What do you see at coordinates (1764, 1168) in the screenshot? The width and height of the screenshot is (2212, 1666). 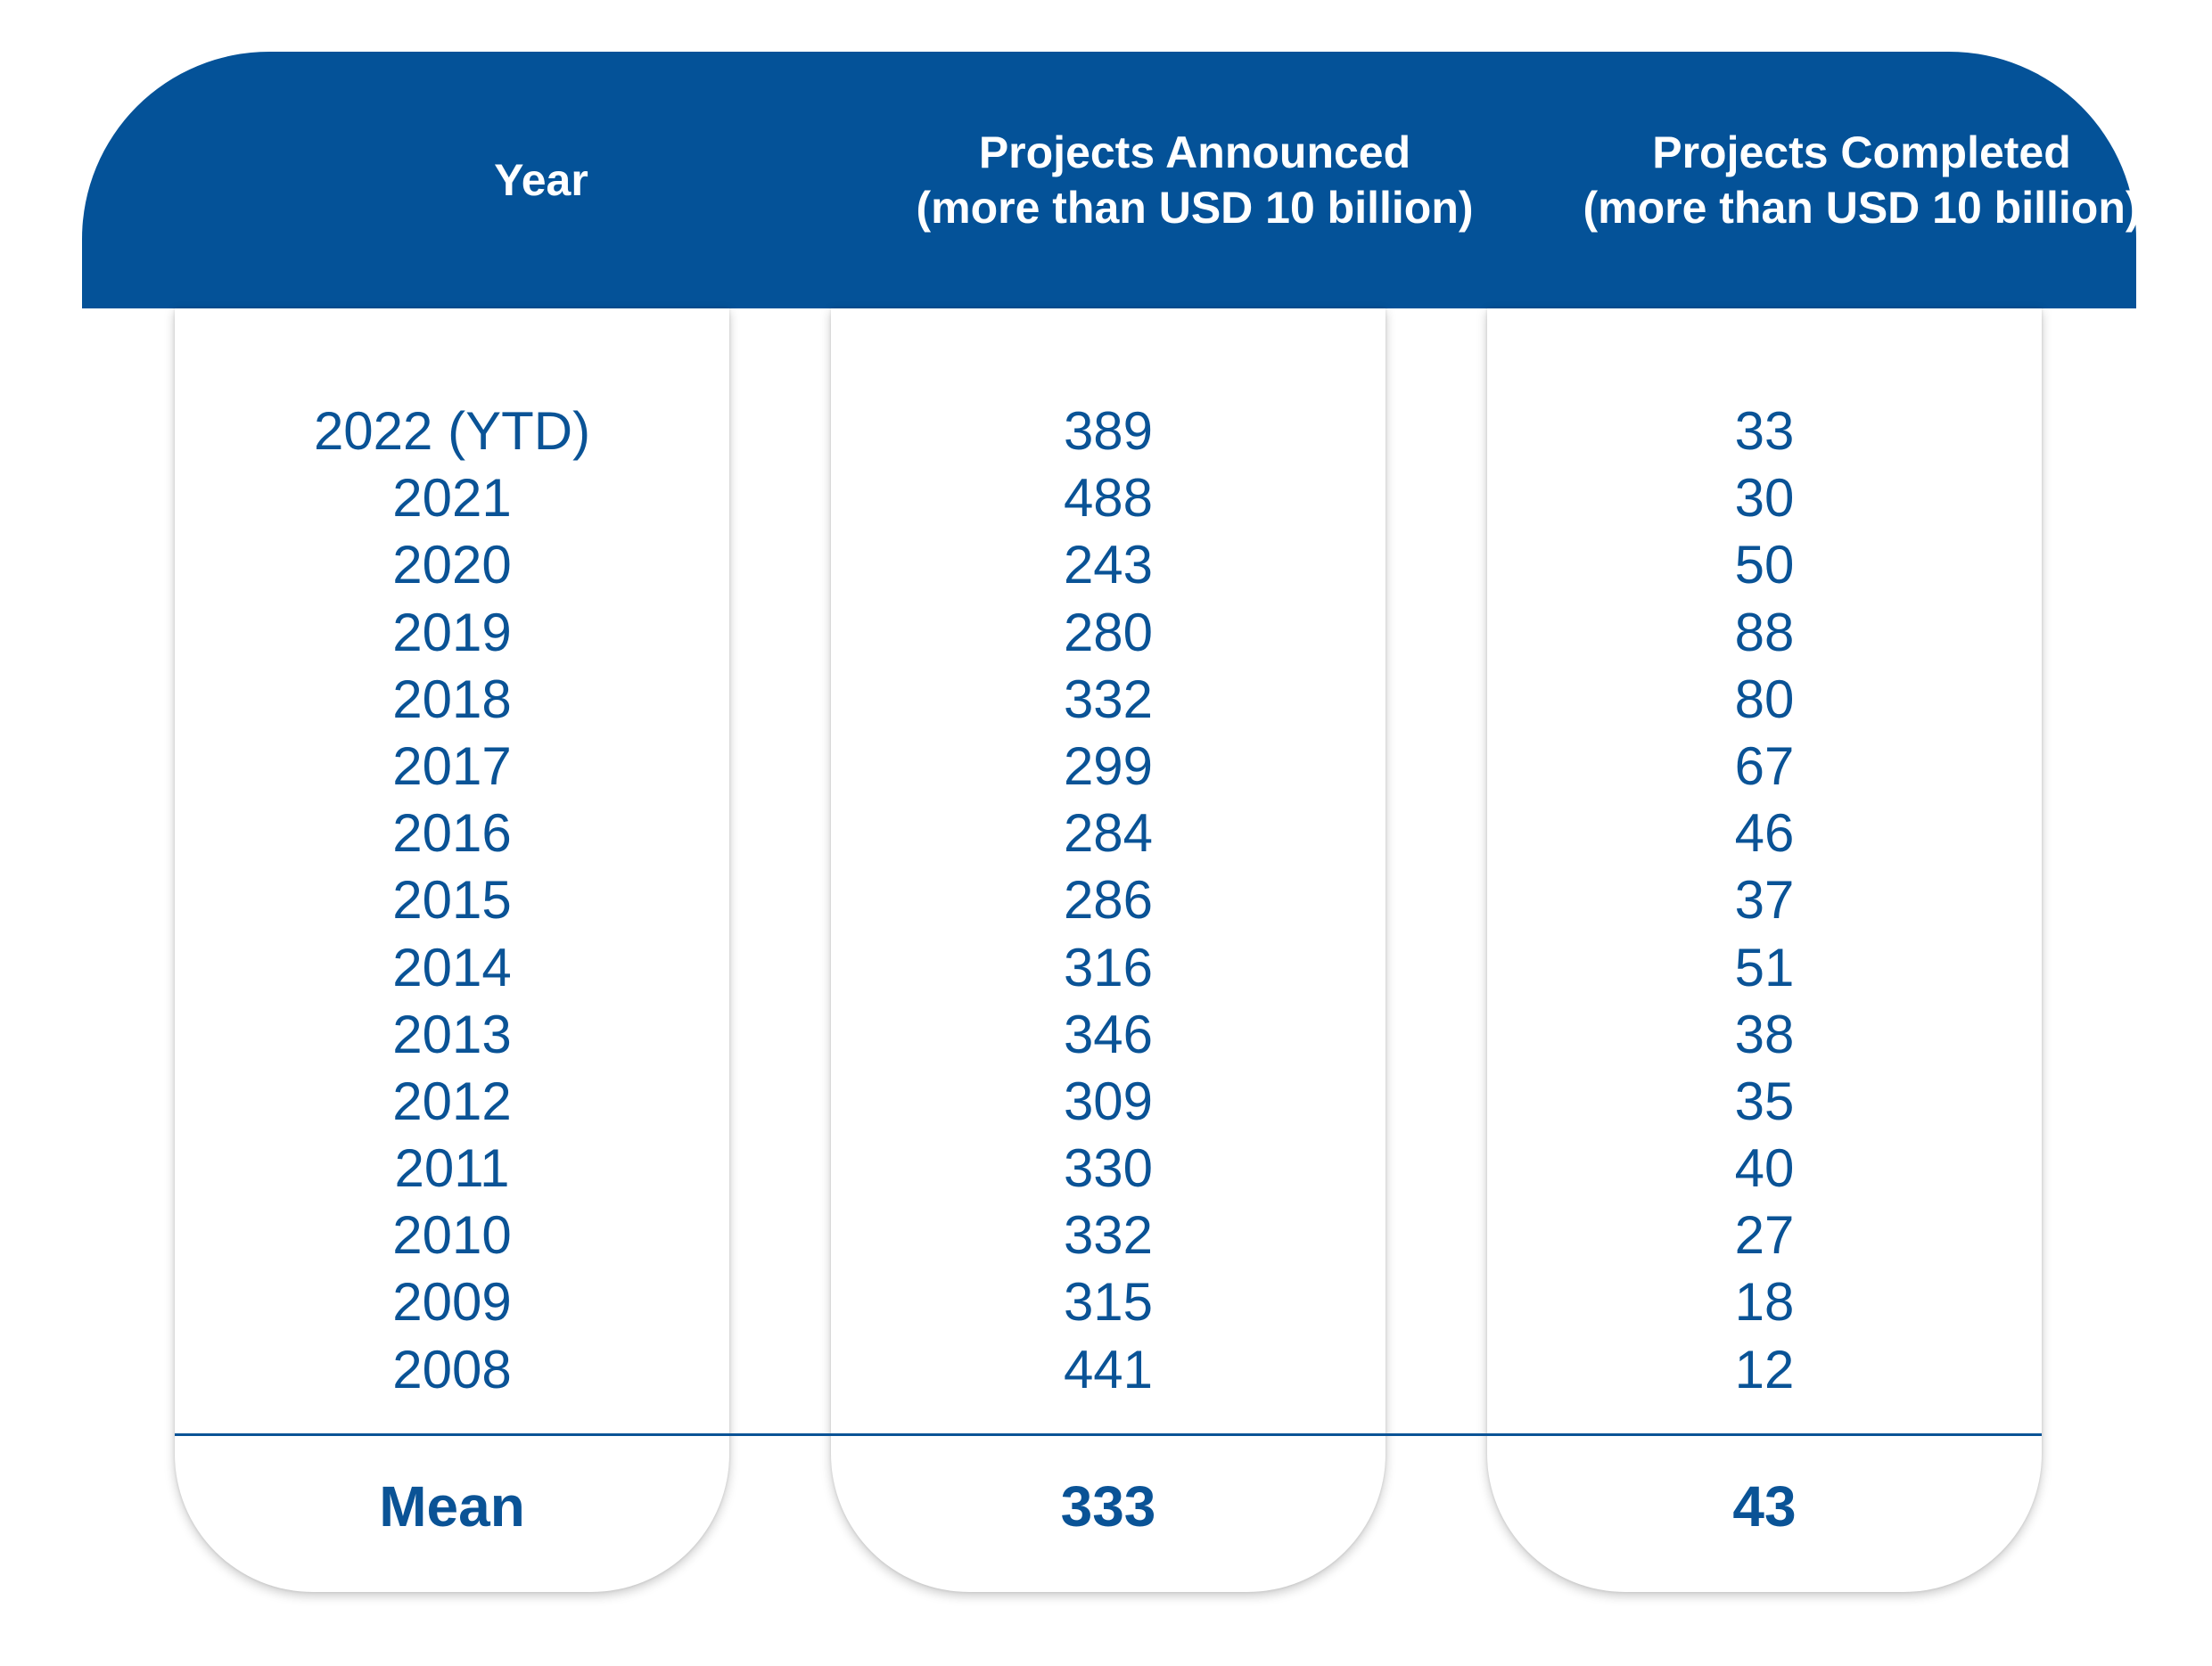 I see `completed-cell: 40` at bounding box center [1764, 1168].